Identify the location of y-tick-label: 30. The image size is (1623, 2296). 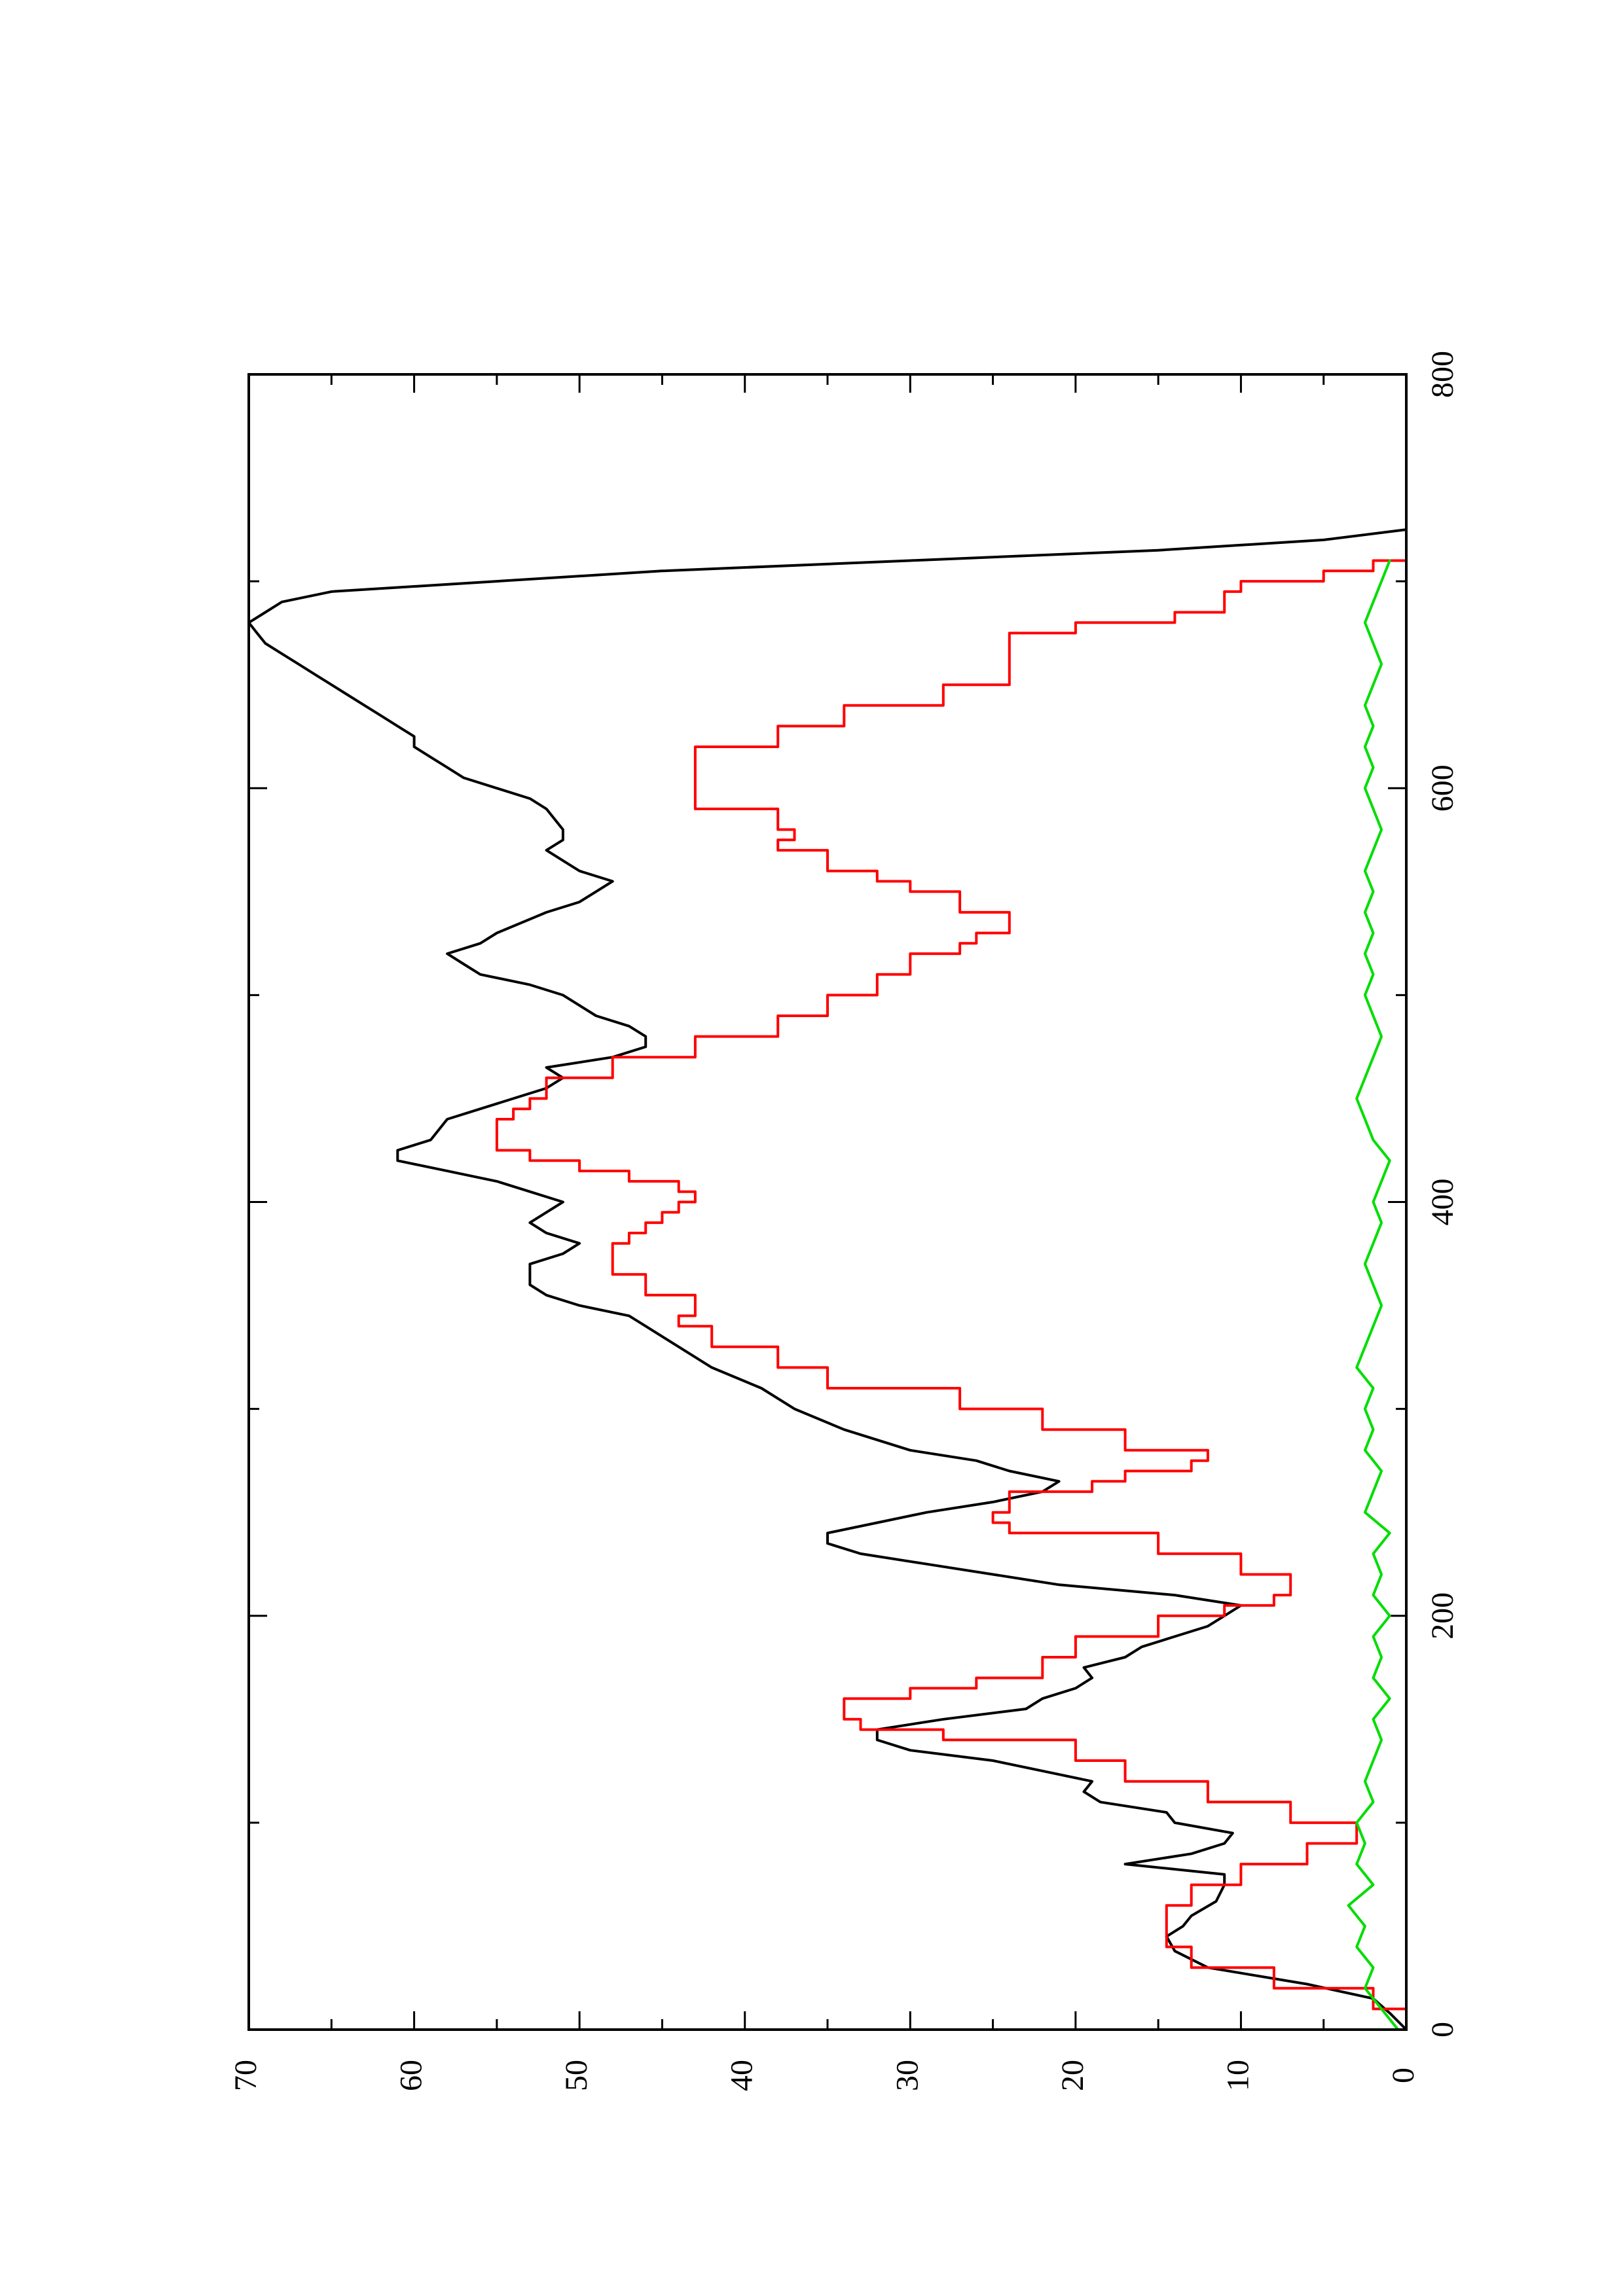
(907, 2075).